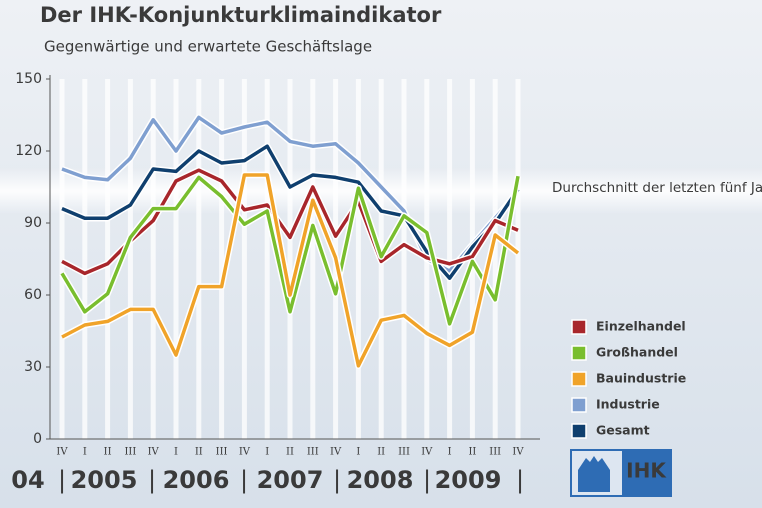 The height and width of the screenshot is (508, 762). I want to click on legend-label: Einzelhandel, so click(641, 326).